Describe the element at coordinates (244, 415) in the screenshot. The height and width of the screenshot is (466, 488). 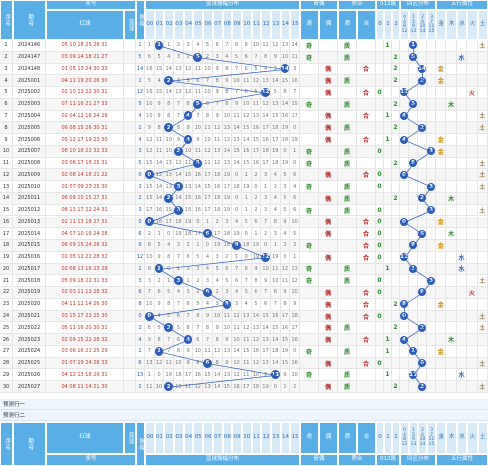
I see `prediction-row-2: 预测行二` at that location.